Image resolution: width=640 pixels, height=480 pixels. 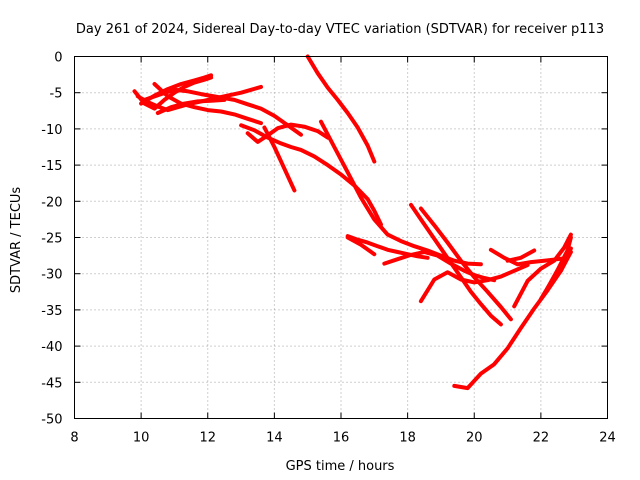 I want to click on x-axis-label: GPS time / hours, so click(x=340, y=466).